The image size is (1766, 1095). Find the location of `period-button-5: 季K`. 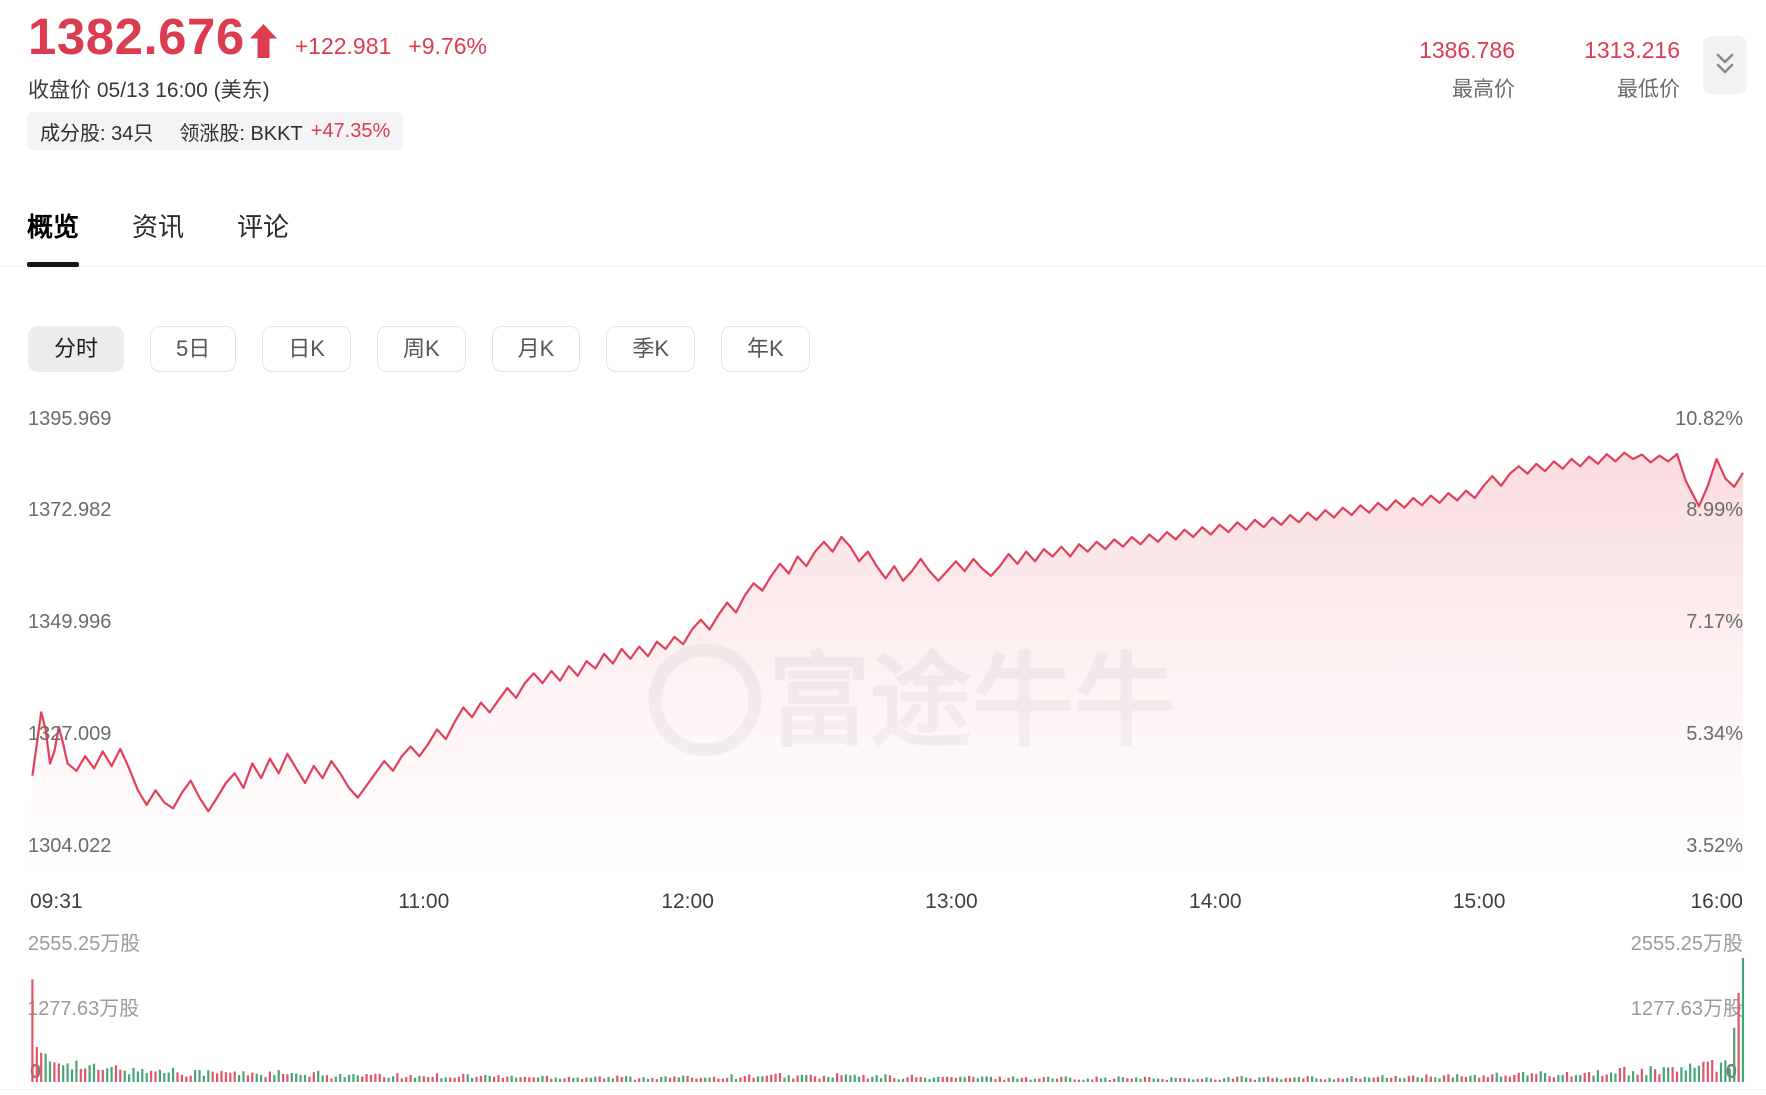

period-button-5: 季K is located at coordinates (651, 349).